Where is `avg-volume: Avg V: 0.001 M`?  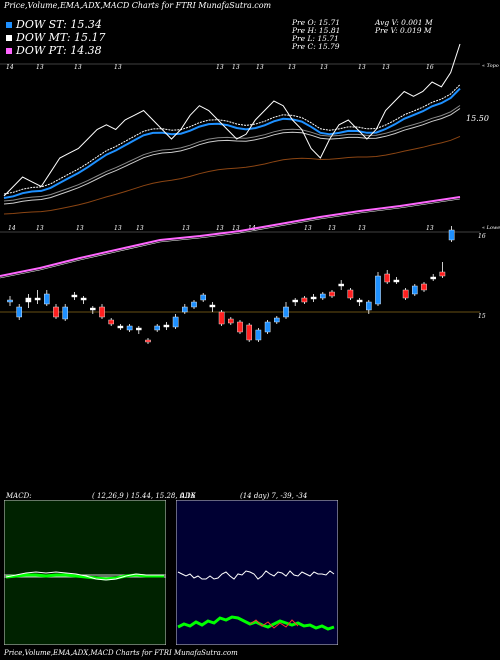
avg-volume: Avg V: 0.001 M is located at coordinates (404, 22).